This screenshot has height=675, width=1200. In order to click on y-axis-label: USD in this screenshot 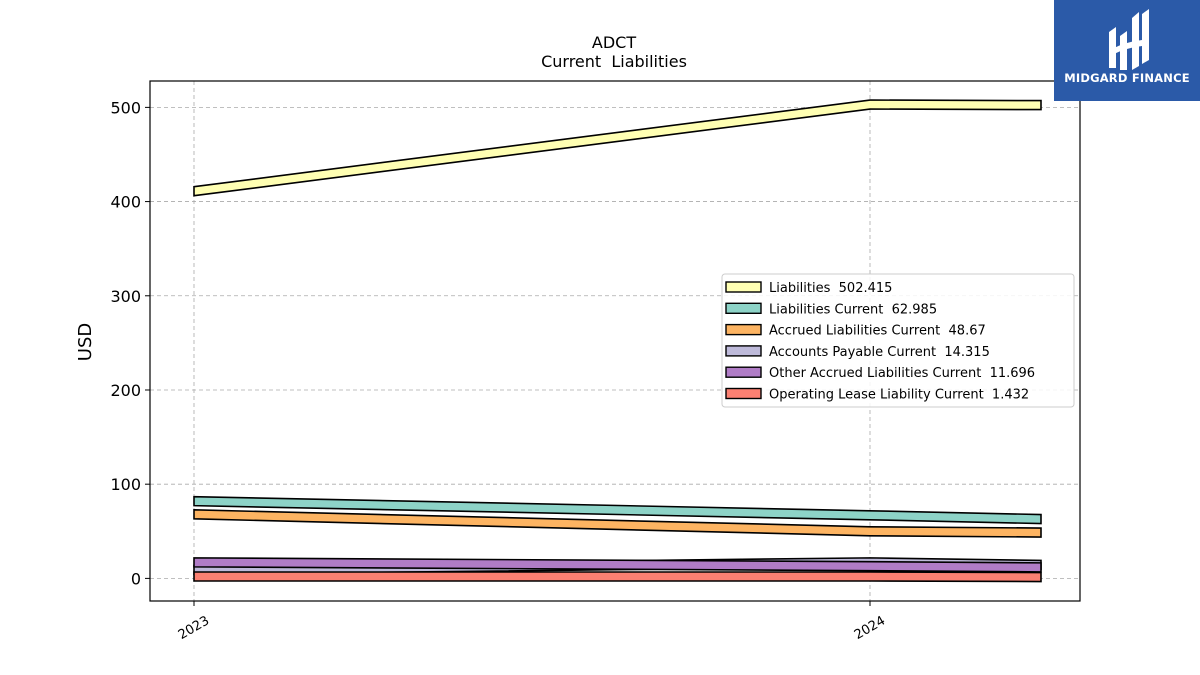, I will do `click(85, 342)`.